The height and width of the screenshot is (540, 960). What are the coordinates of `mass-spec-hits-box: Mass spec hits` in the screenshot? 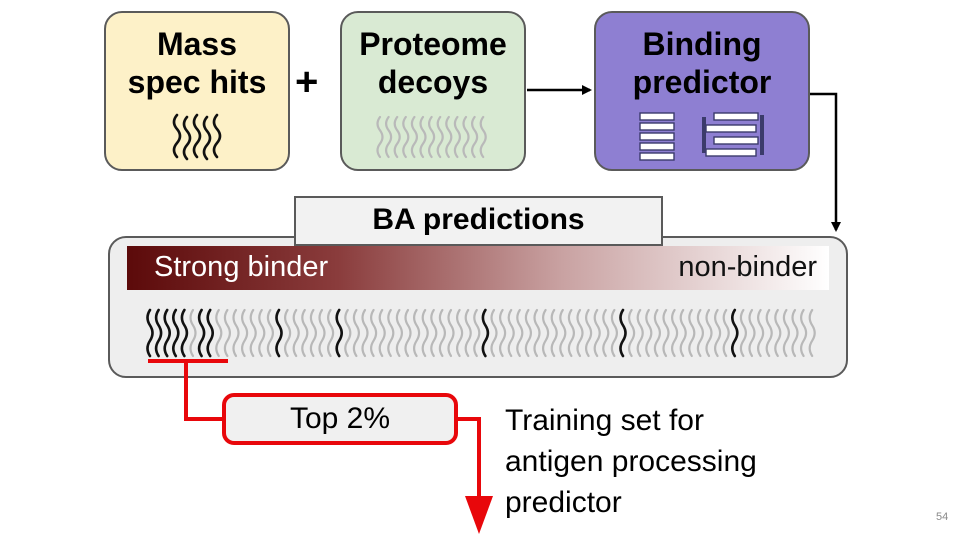 It's located at (197, 91).